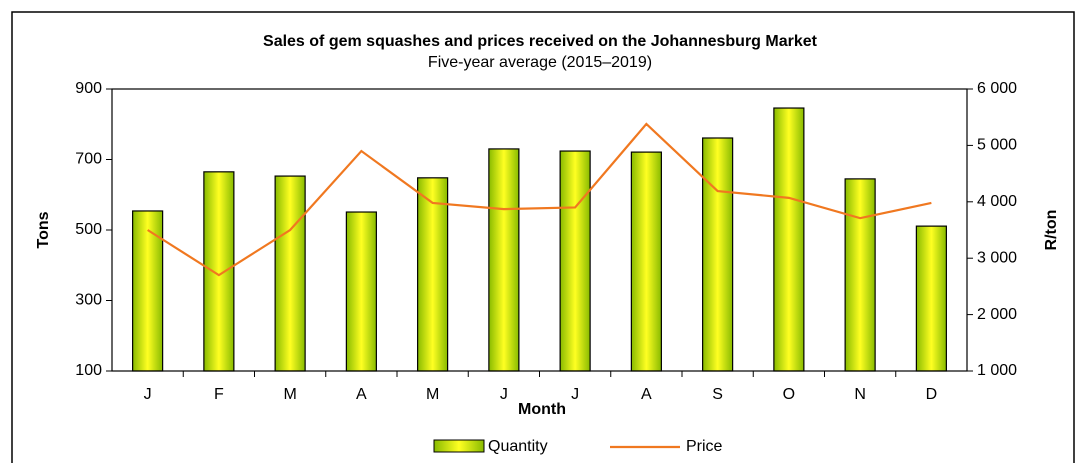  Describe the element at coordinates (88, 370) in the screenshot. I see `y-tick-label: 100` at that location.